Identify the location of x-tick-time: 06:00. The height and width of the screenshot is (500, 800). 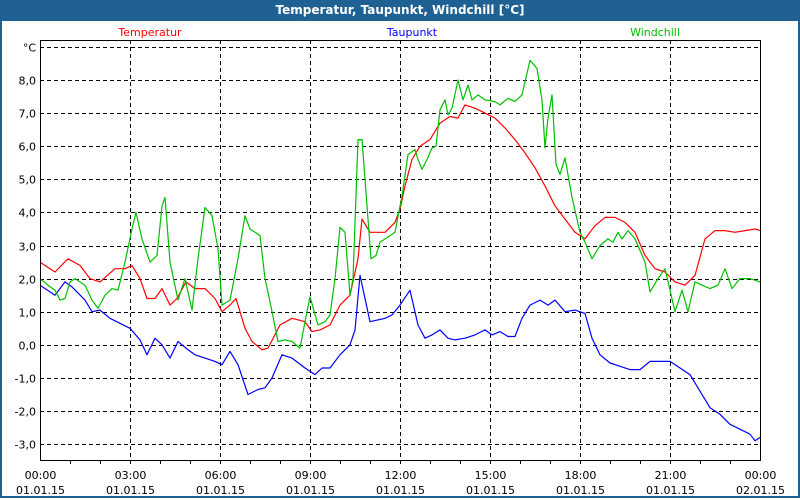
(221, 475).